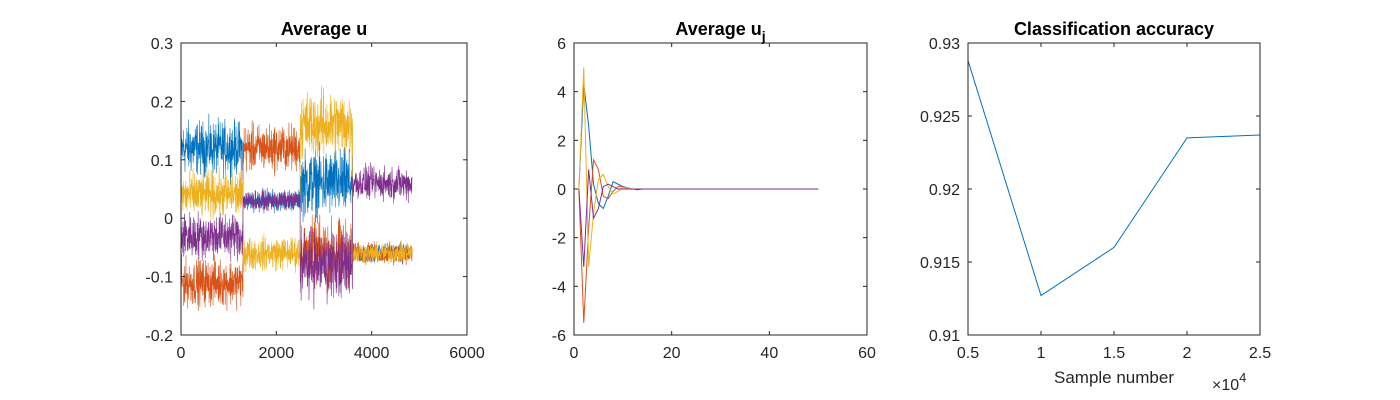  What do you see at coordinates (277, 353) in the screenshot?
I see `x-tick-label: 2000` at bounding box center [277, 353].